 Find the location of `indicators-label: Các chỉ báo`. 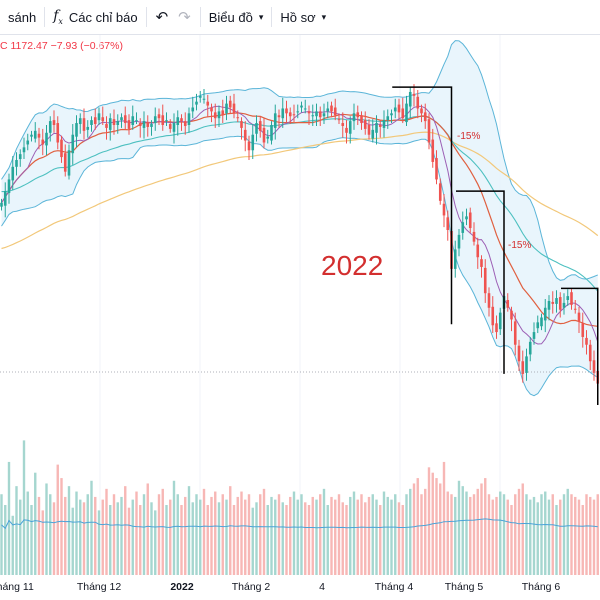

indicators-label: Các chỉ báo is located at coordinates (103, 17).